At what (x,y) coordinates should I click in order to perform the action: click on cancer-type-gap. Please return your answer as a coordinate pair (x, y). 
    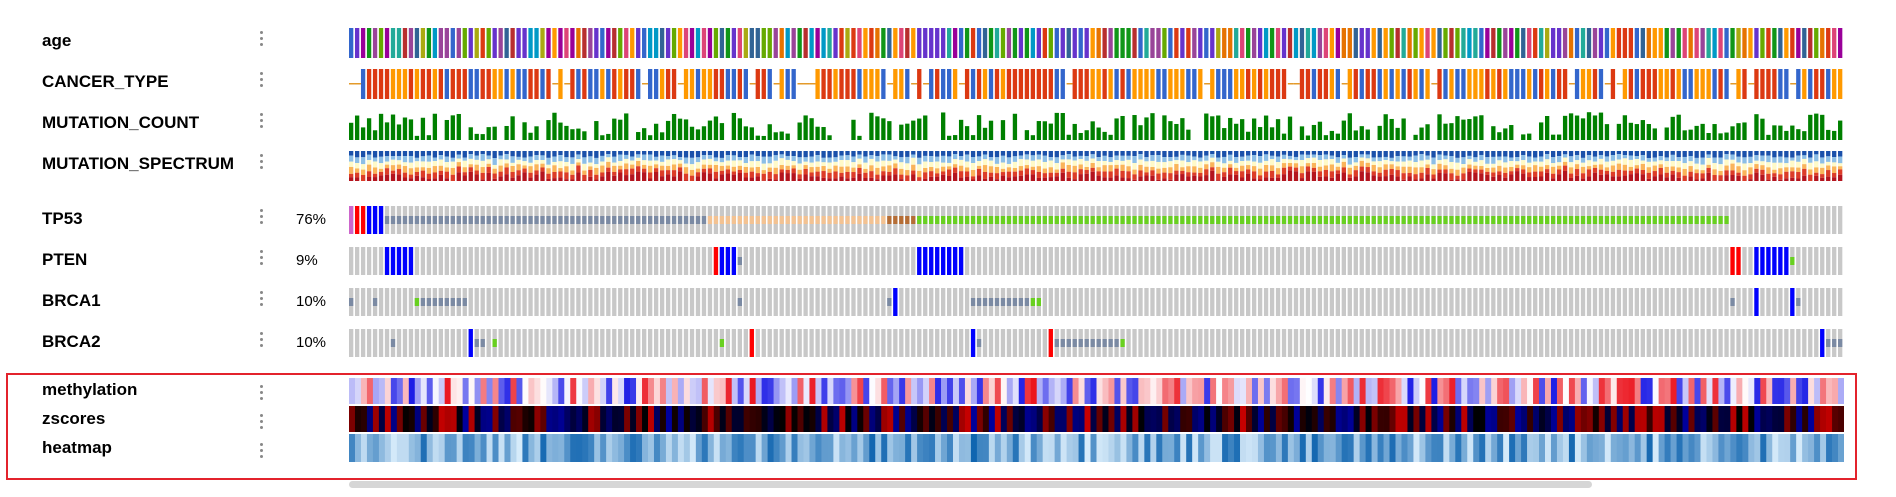
    Looking at the image, I should click on (1793, 84).